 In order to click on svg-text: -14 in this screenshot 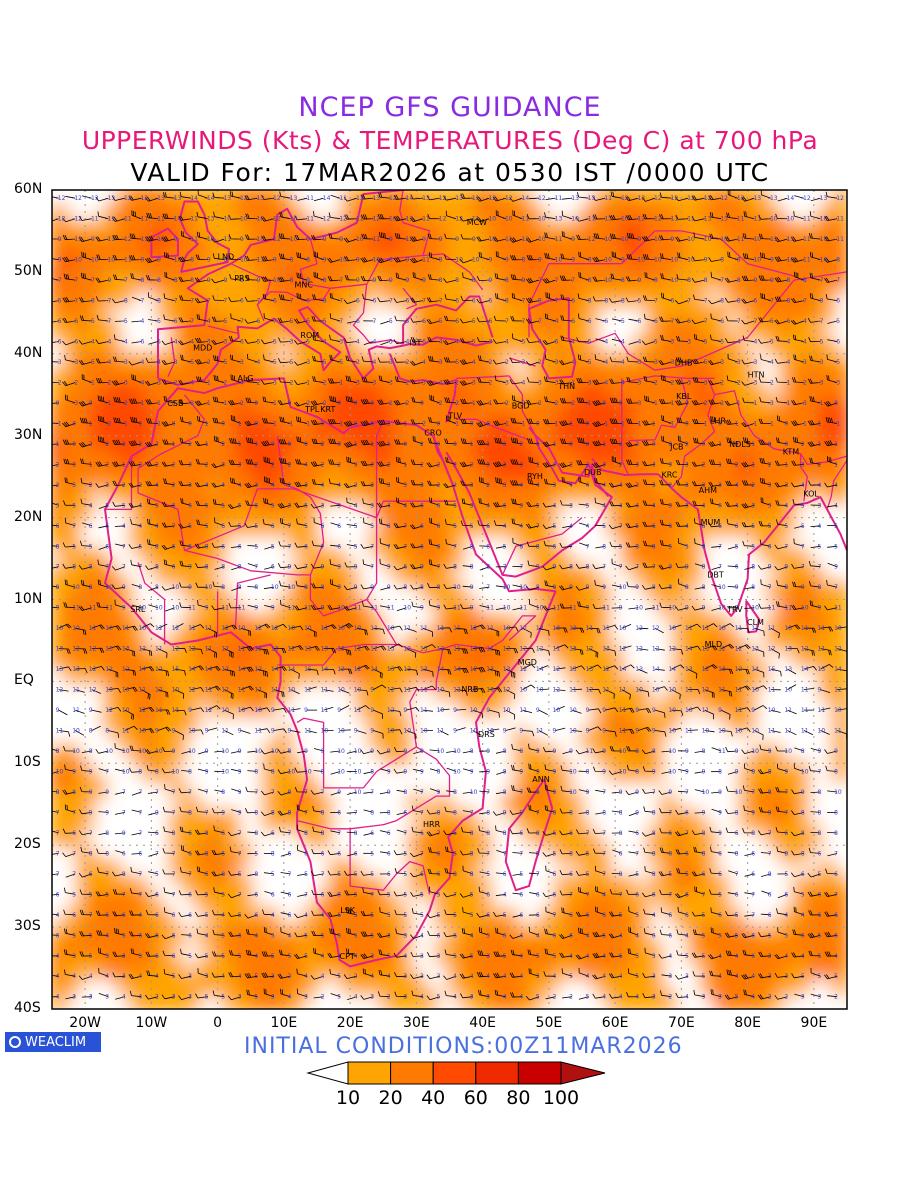, I will do `click(193, 198)`.